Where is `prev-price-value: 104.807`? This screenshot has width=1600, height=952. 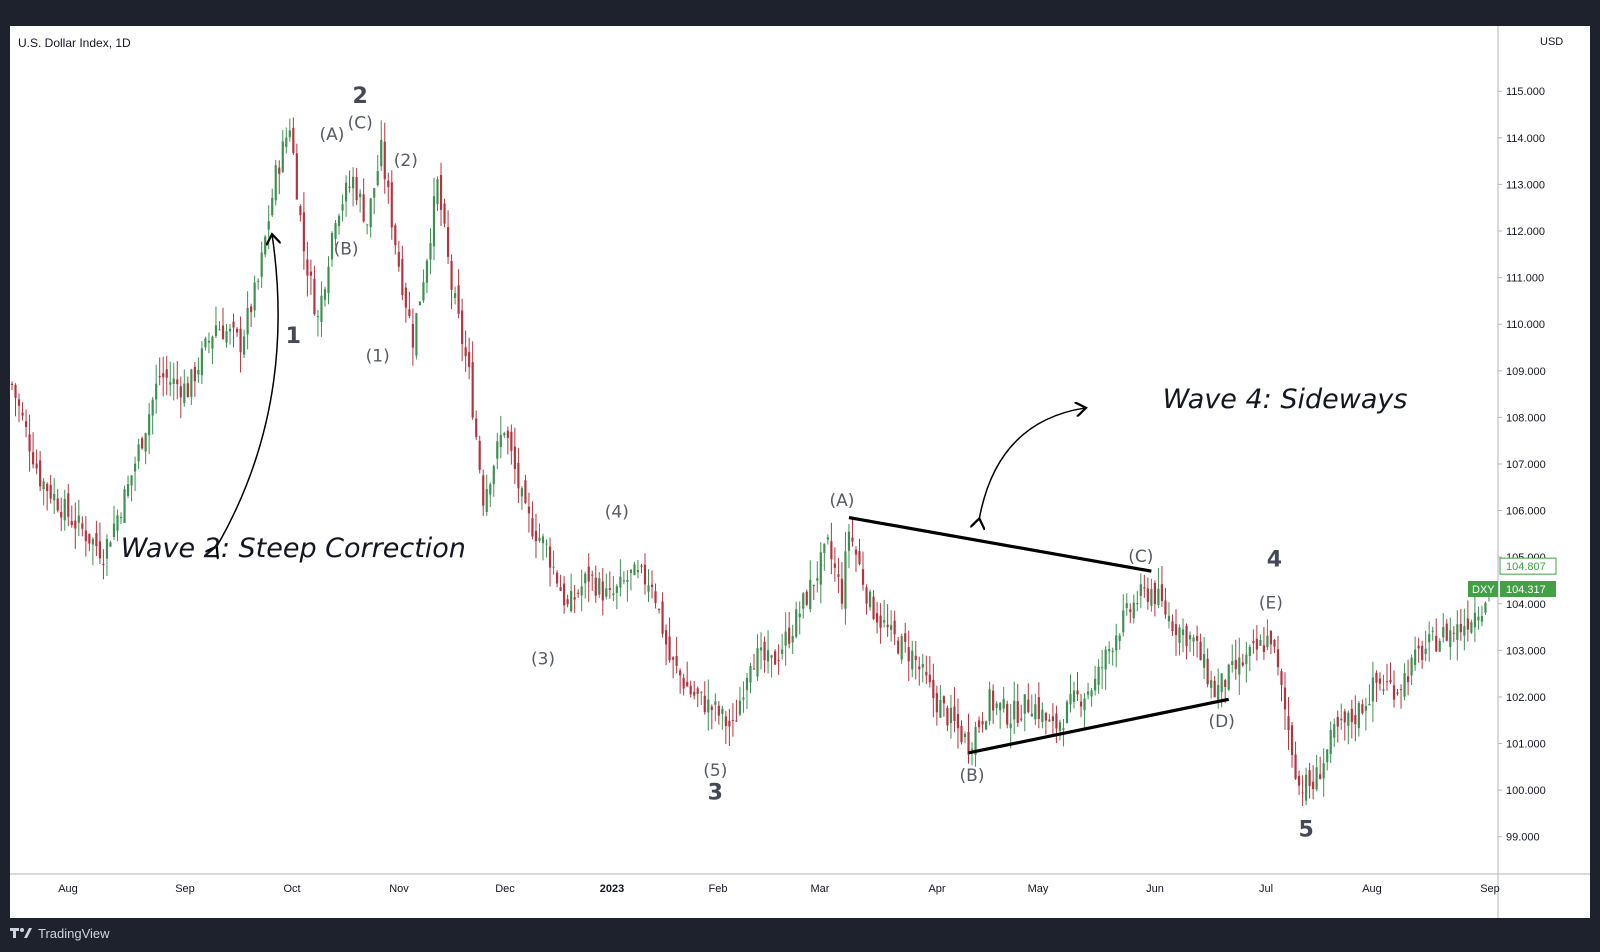 prev-price-value: 104.807 is located at coordinates (1526, 567).